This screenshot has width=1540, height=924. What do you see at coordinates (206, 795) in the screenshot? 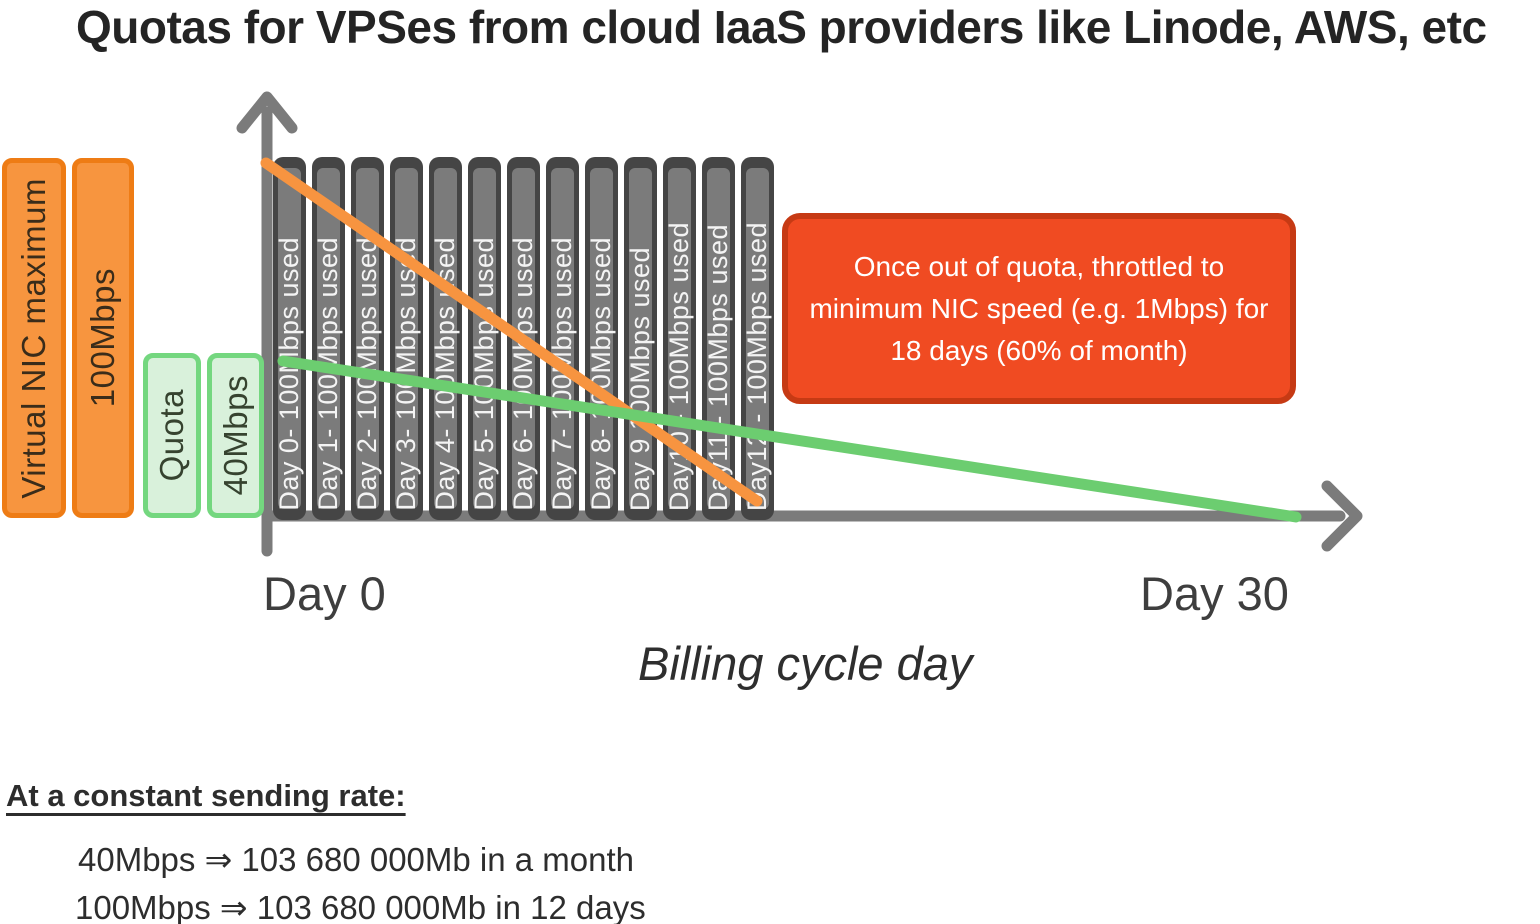
I see `notes-heading: At a constant sending rate:` at bounding box center [206, 795].